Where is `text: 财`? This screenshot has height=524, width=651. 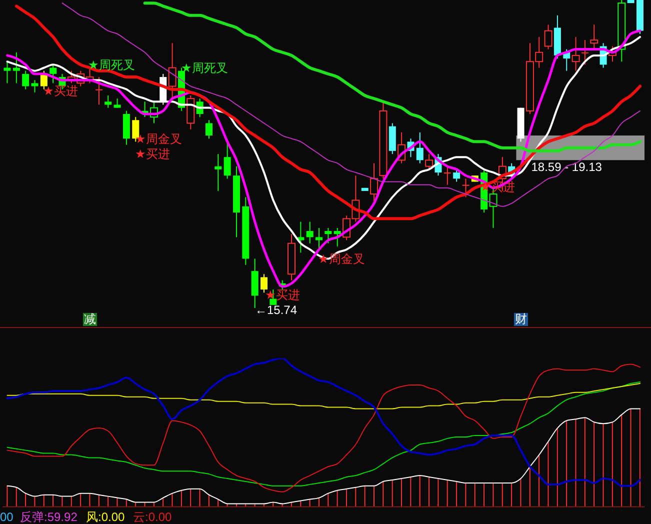
text: 财 is located at coordinates (521, 319).